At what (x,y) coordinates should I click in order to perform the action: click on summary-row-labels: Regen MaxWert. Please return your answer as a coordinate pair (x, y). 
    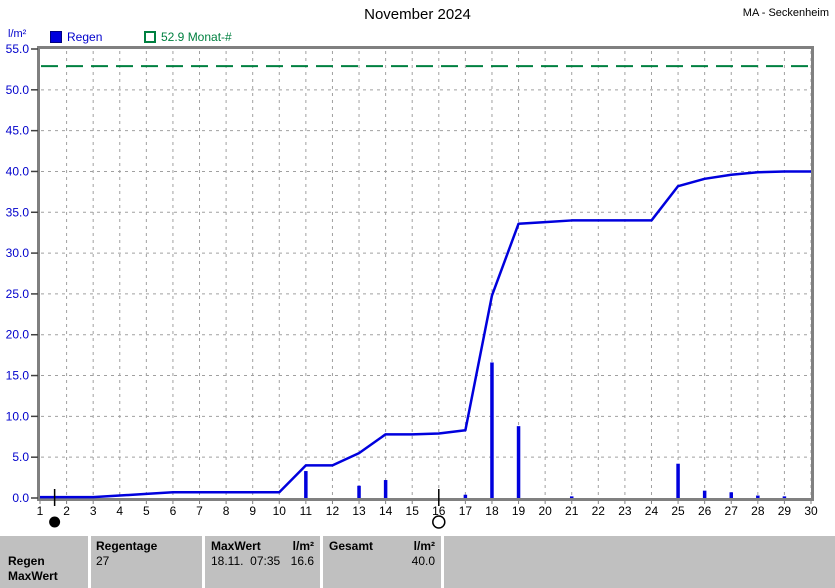
    Looking at the image, I should click on (44, 562).